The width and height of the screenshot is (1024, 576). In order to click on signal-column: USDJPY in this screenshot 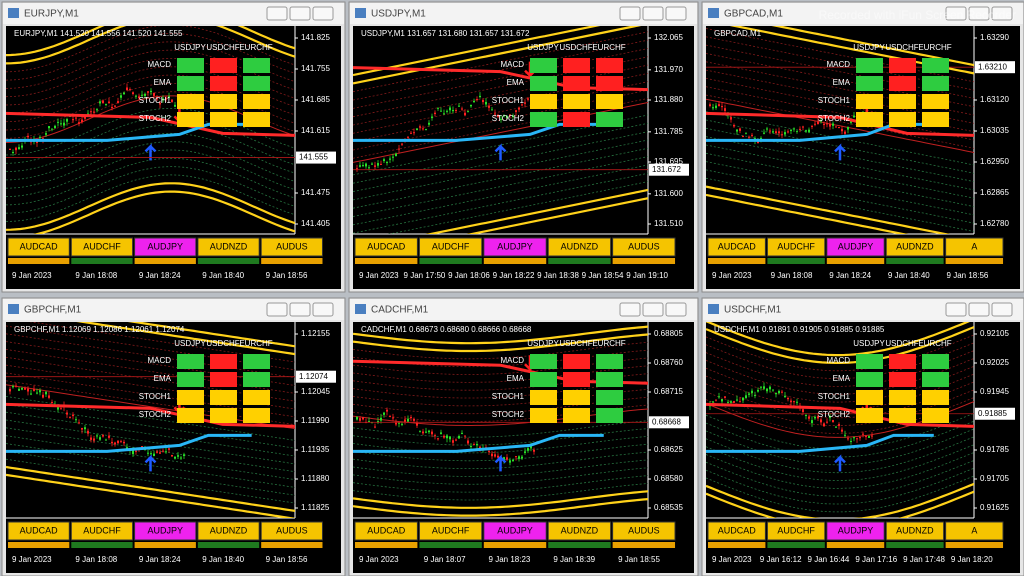, I will do `click(869, 343)`.